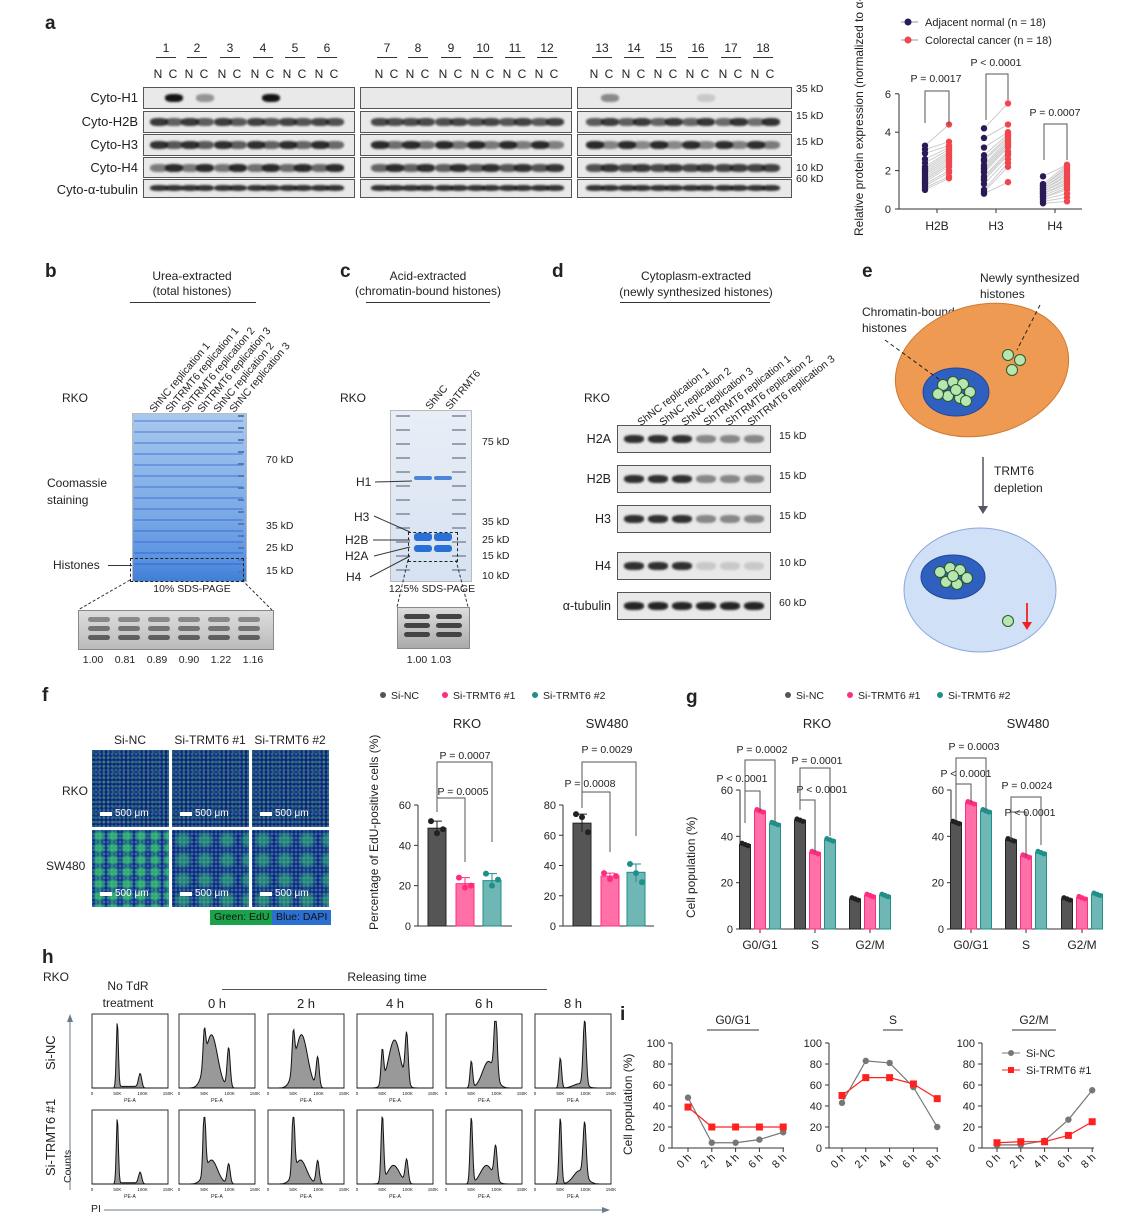  What do you see at coordinates (459, 495) in the screenshot?
I see `ladder` at bounding box center [459, 495].